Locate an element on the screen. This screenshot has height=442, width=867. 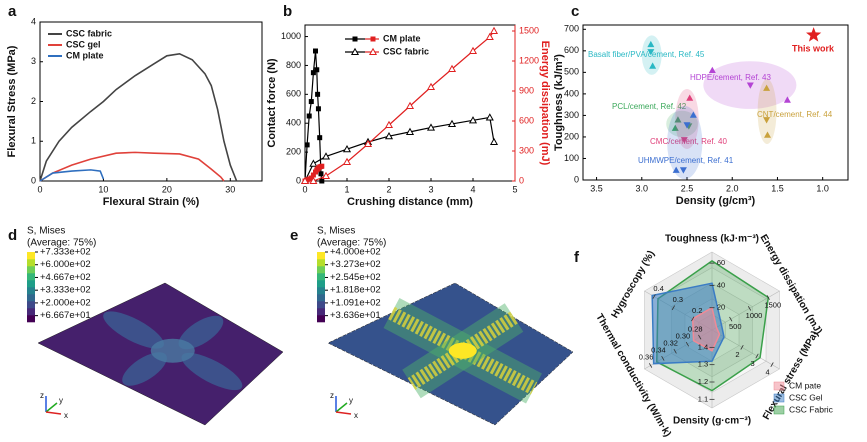
triad-label: z is located at coordinates (42, 395).